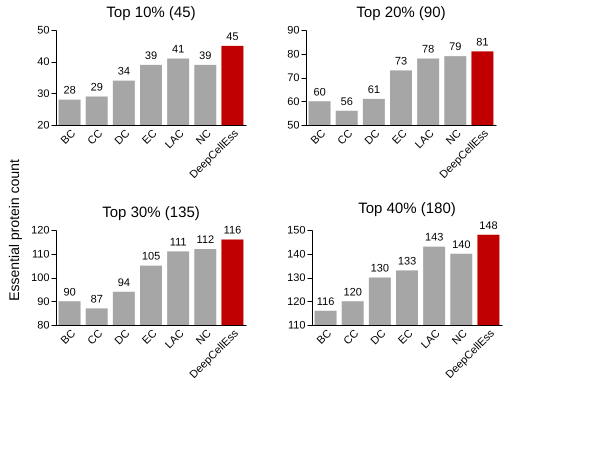 This screenshot has width=616, height=460. I want to click on y-tick-label: 140, so click(296, 254).